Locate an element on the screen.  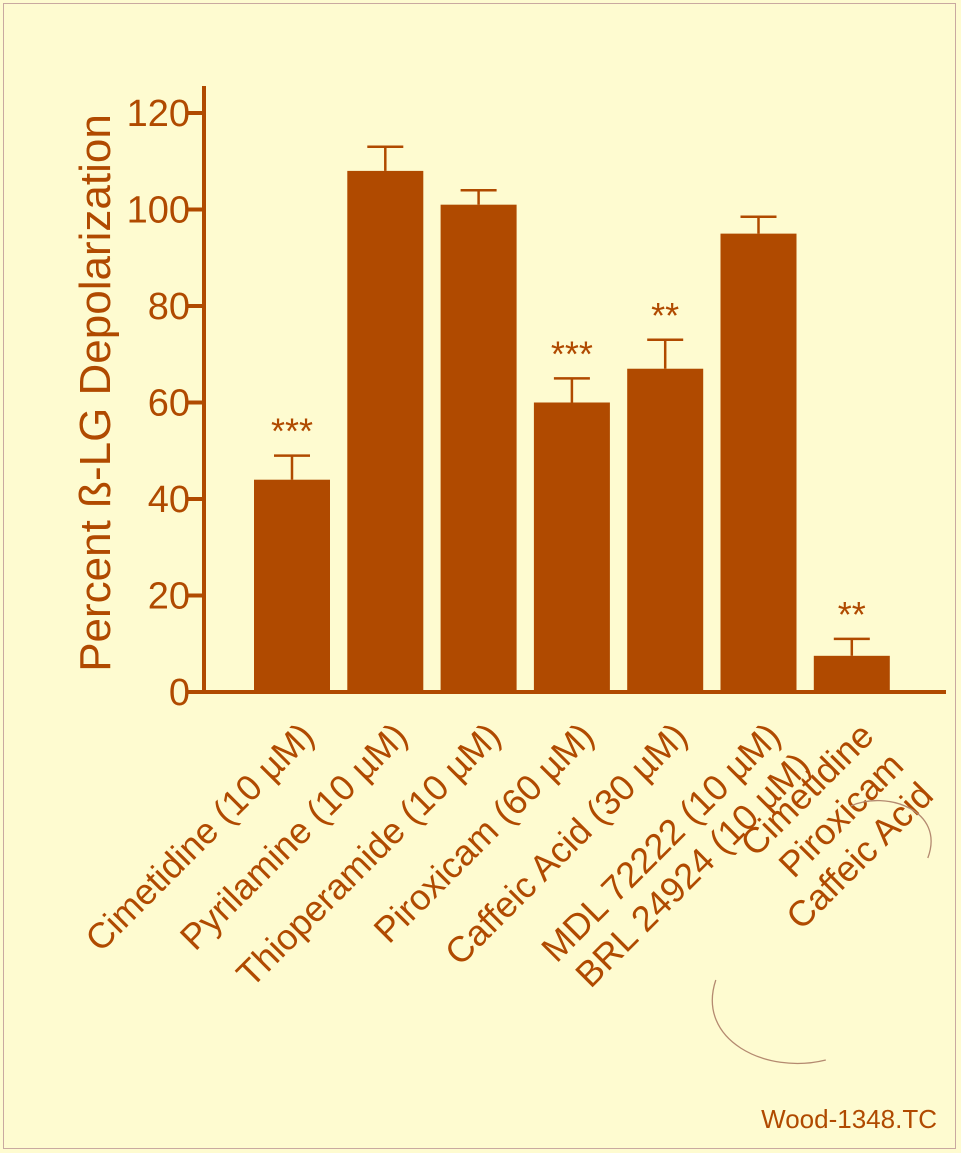
combo-bracket-bottom is located at coordinates (768, 1022).